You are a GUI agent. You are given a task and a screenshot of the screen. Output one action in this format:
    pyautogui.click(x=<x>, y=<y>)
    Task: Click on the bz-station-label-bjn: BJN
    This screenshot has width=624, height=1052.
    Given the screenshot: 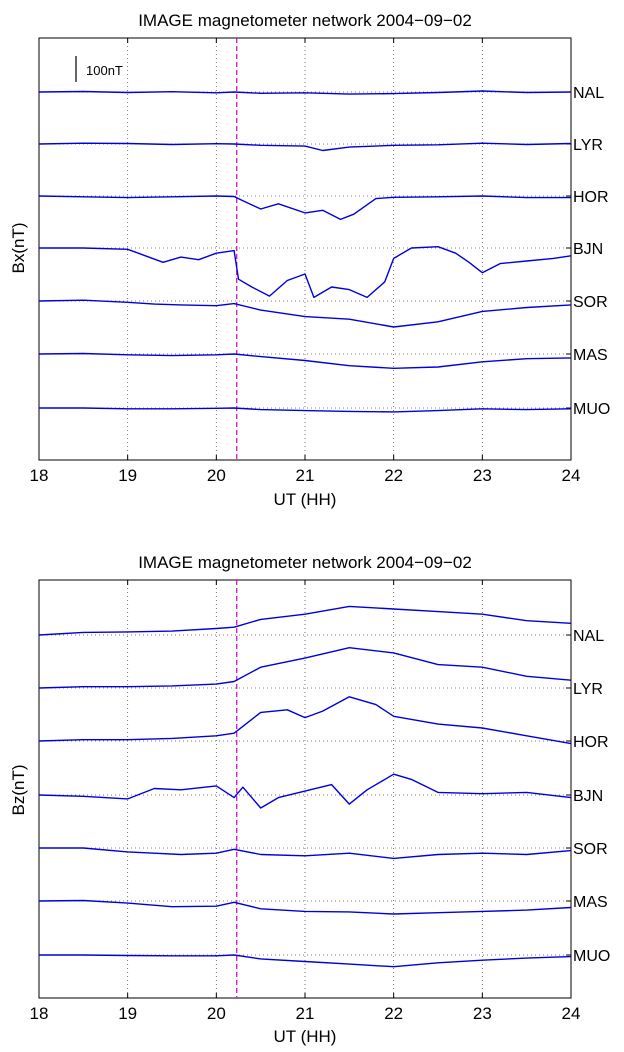 What is the action you would take?
    pyautogui.click(x=588, y=796)
    